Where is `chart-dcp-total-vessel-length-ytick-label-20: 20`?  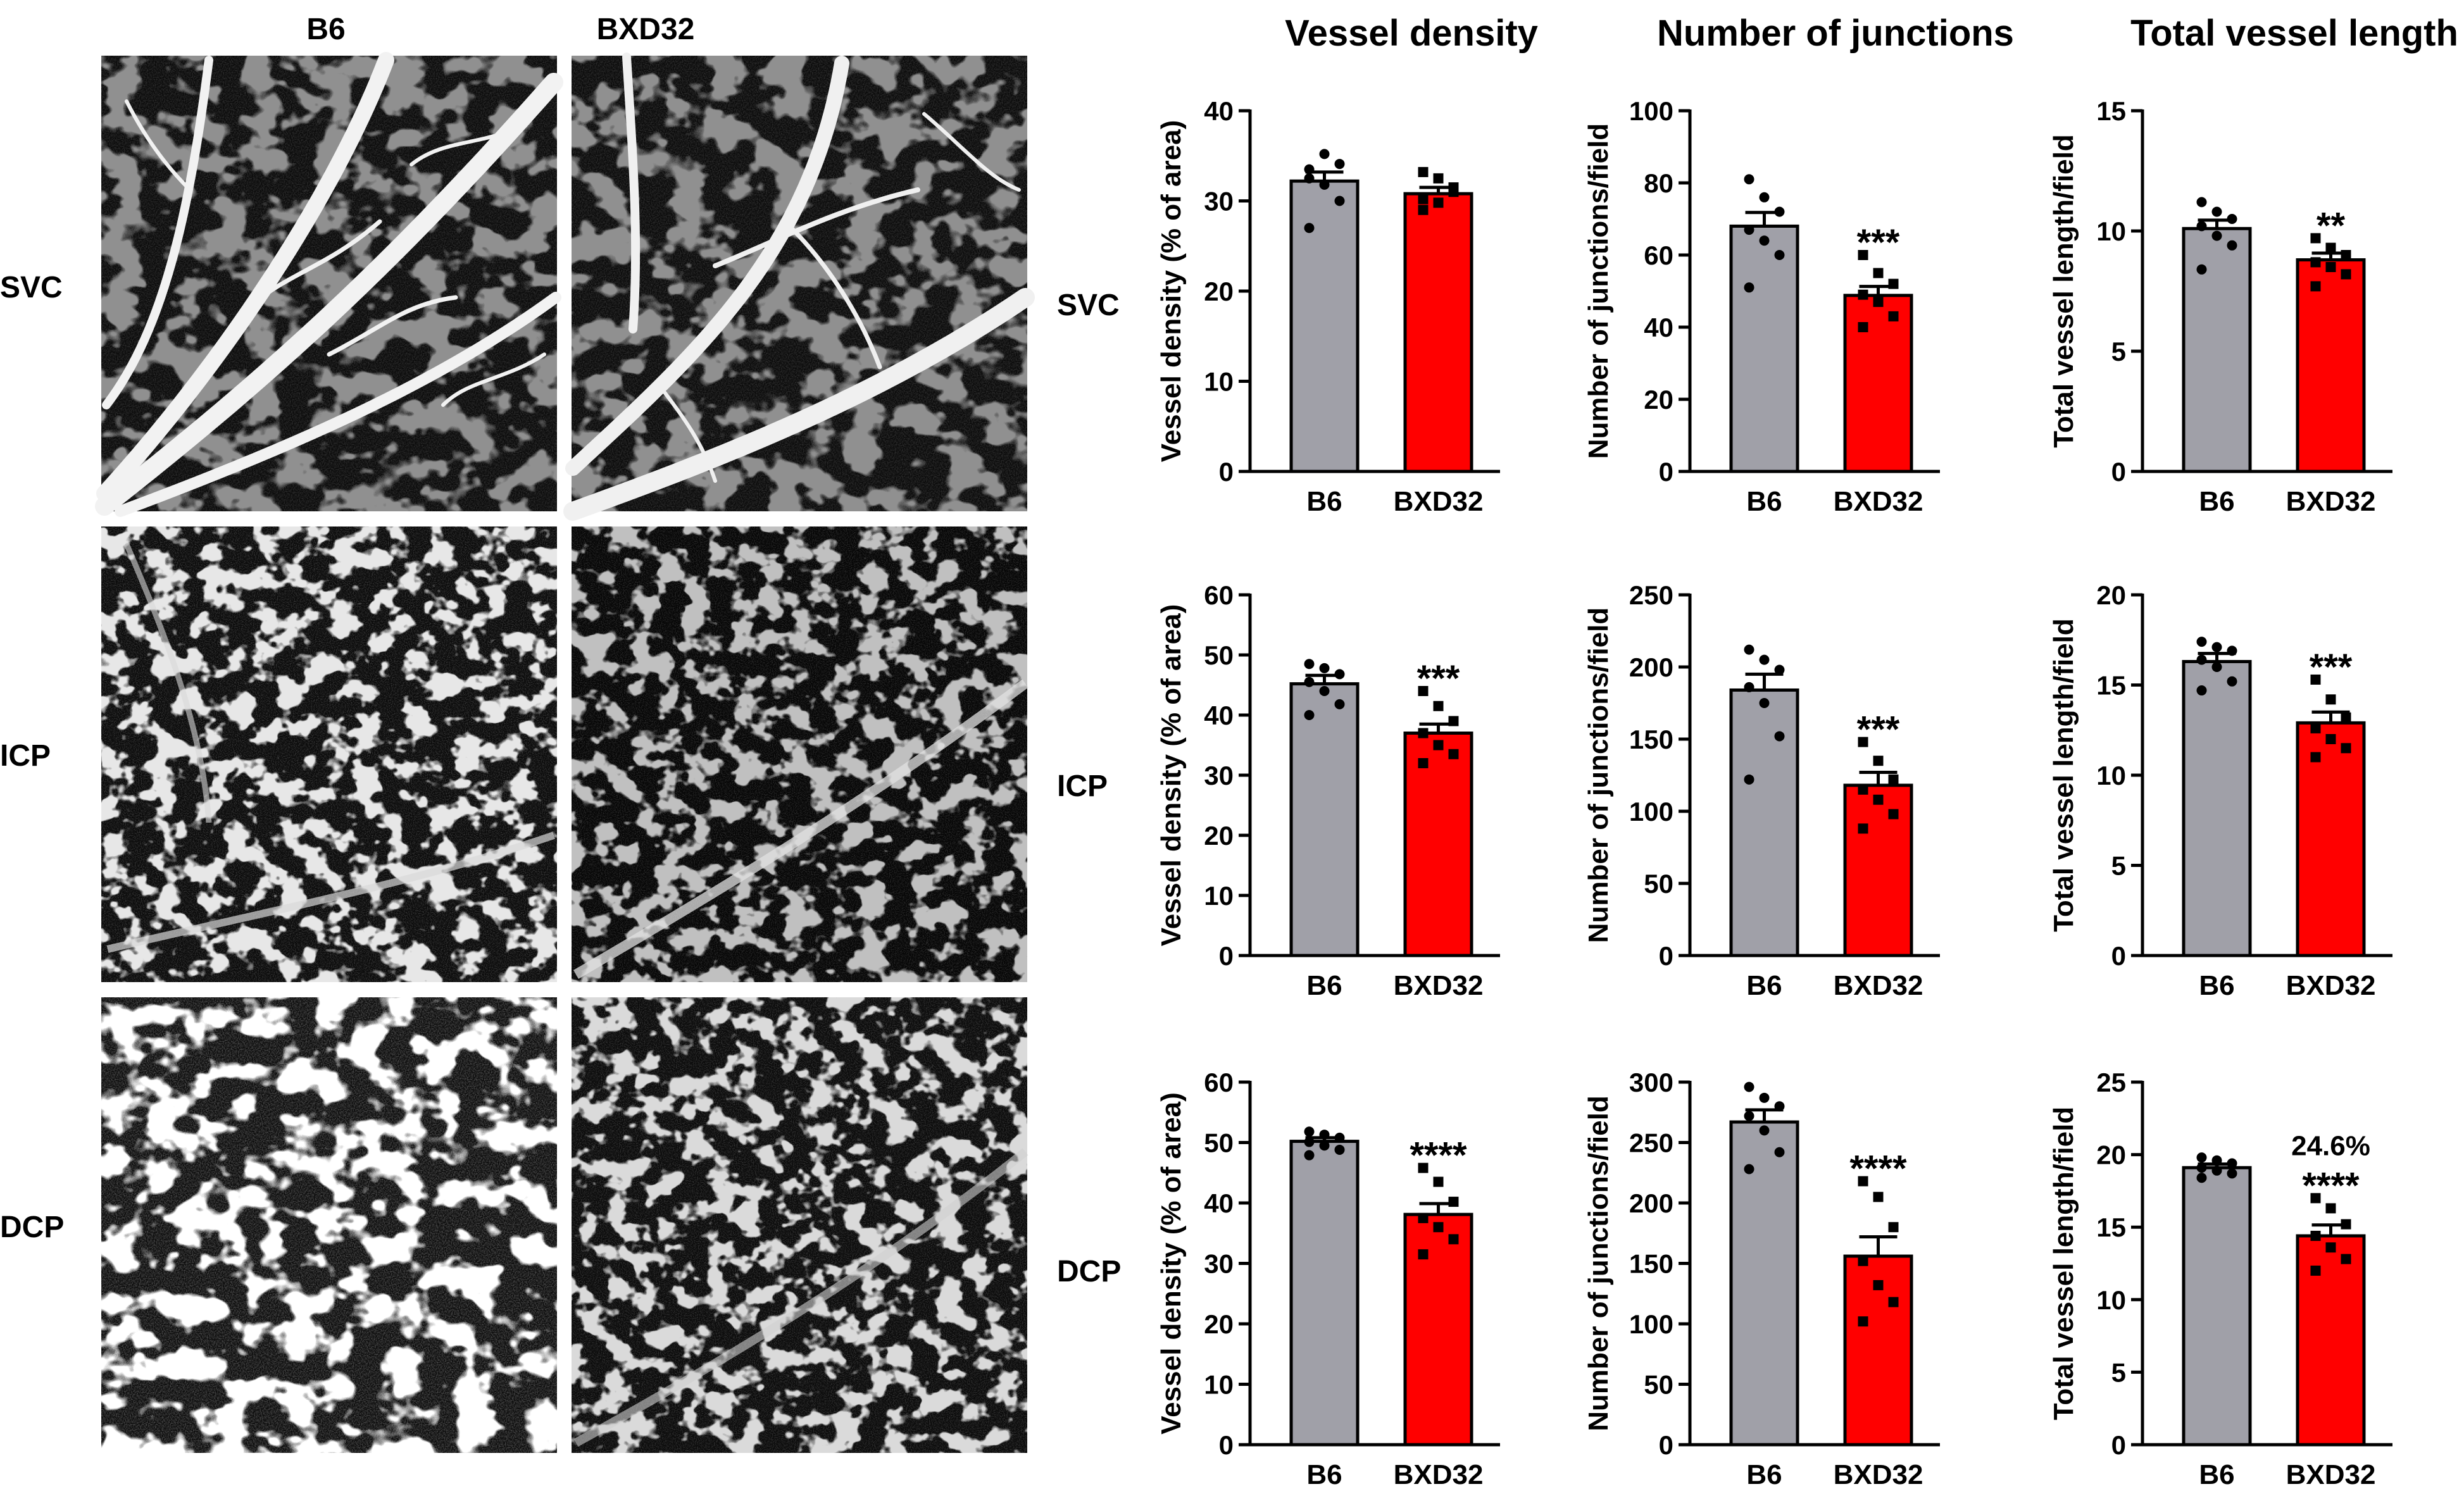 chart-dcp-total-vessel-length-ytick-label-20: 20 is located at coordinates (2111, 1155).